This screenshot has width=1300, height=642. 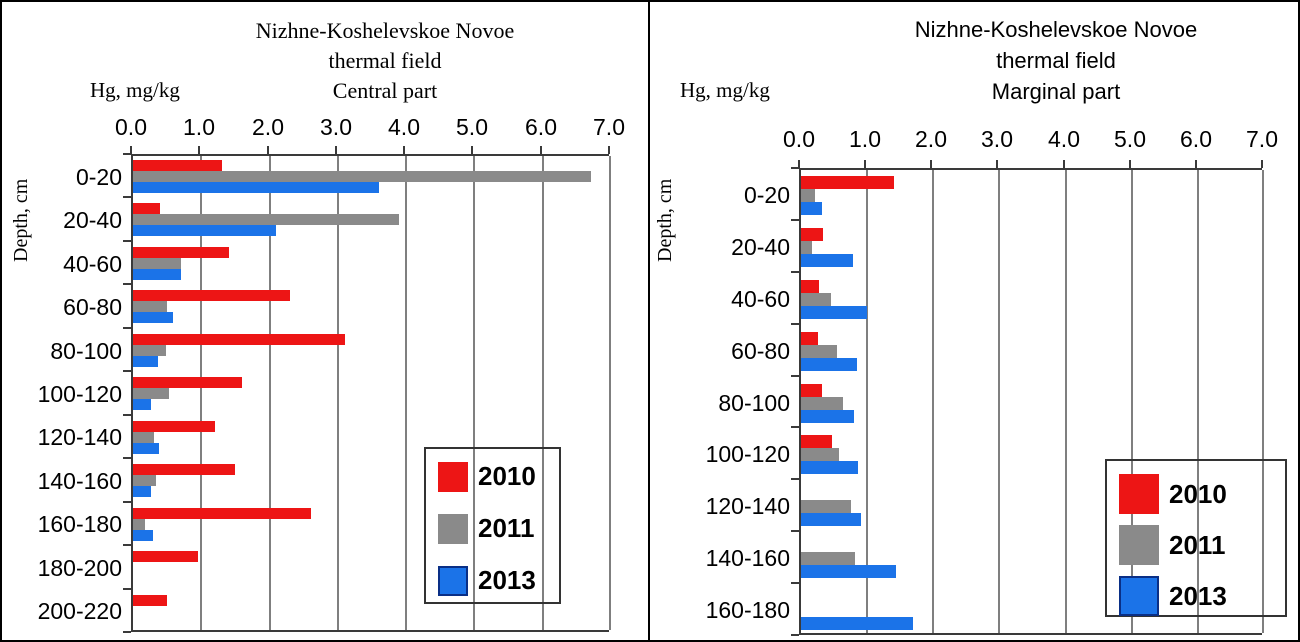 What do you see at coordinates (86, 350) in the screenshot?
I see `category-label: 80-100` at bounding box center [86, 350].